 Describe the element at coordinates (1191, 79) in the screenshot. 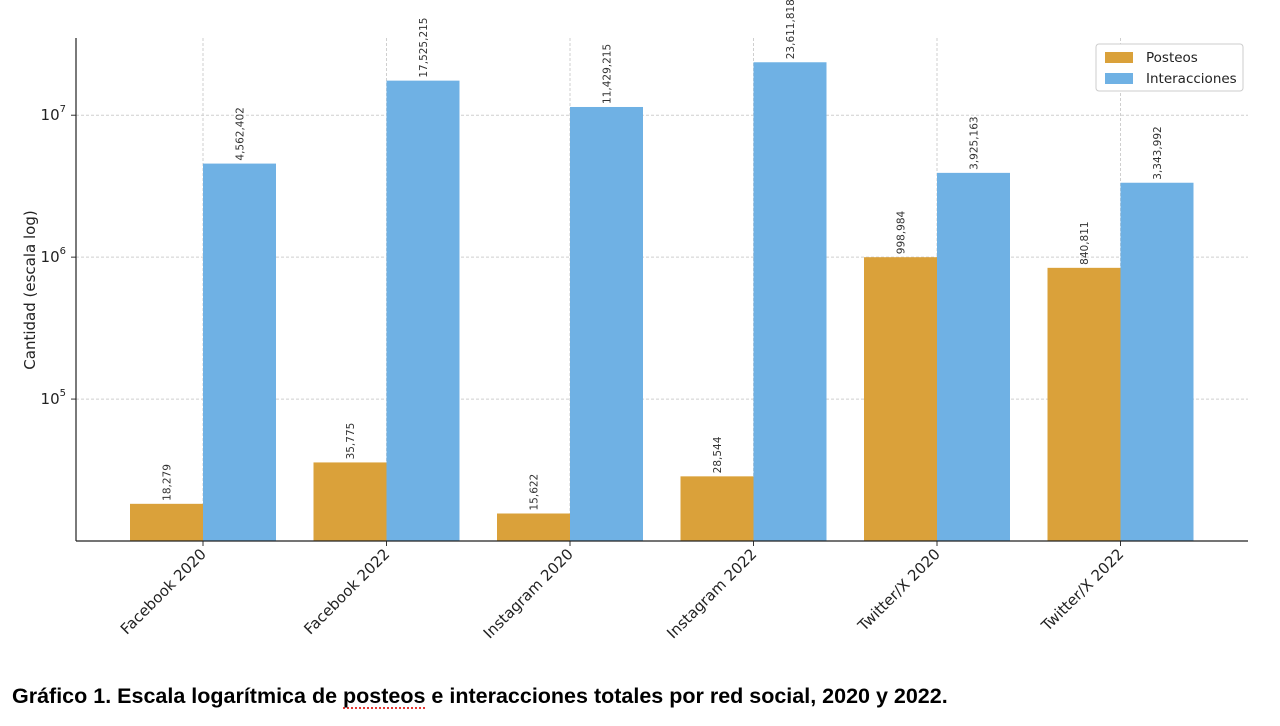

I see `legend-label: Interacciones` at that location.